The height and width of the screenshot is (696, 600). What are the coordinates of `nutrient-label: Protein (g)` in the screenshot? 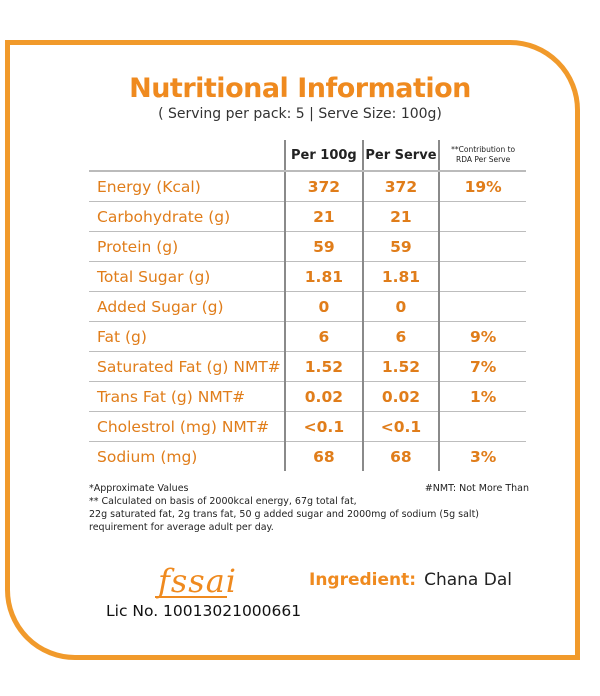 It's located at (187, 246).